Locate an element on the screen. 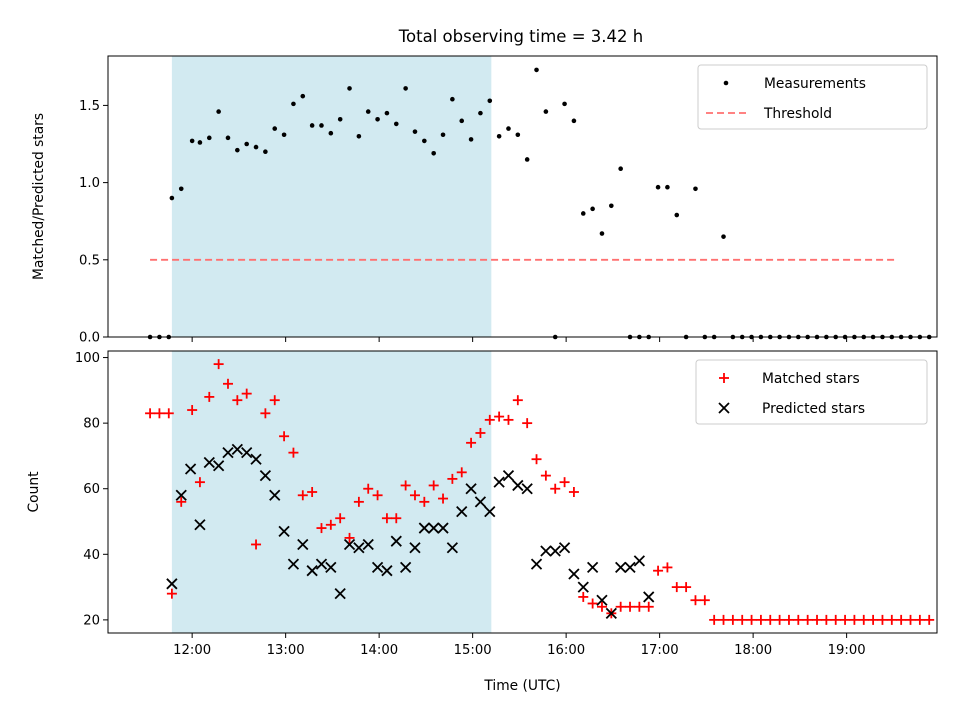  bottom-y-ticks: 20 40 60 80 100 is located at coordinates (91, 489).